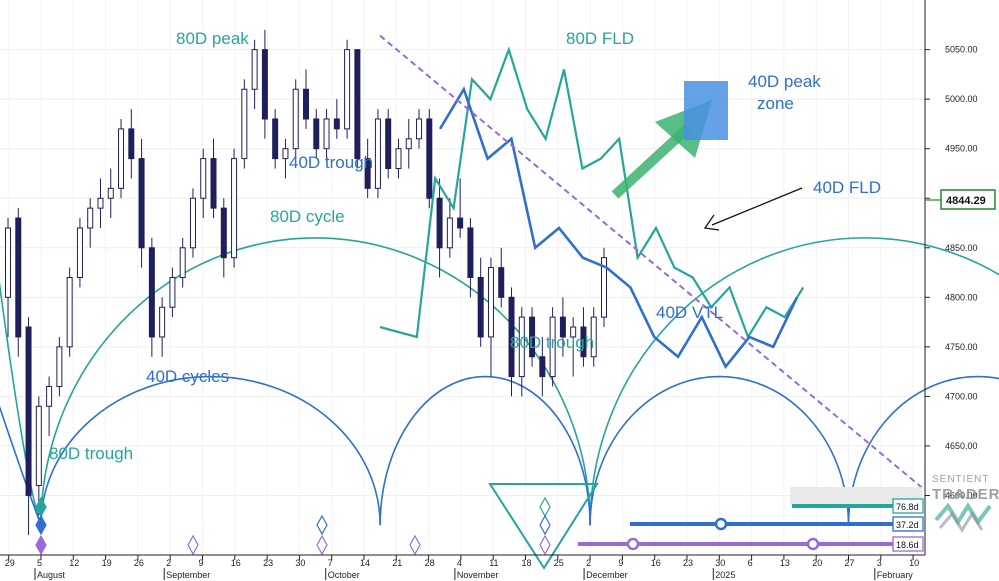  I want to click on month-label: August, so click(51, 575).